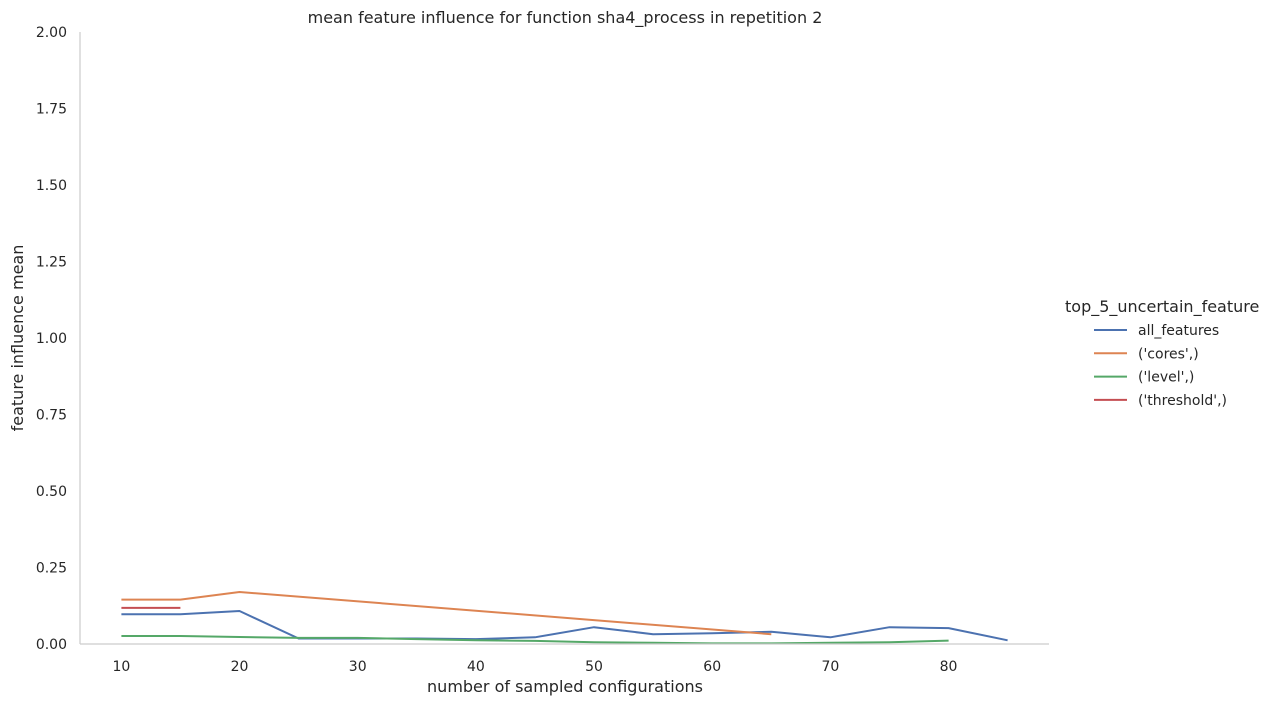 This screenshot has width=1279, height=710. I want to click on x-tick-label: 80, so click(949, 667).